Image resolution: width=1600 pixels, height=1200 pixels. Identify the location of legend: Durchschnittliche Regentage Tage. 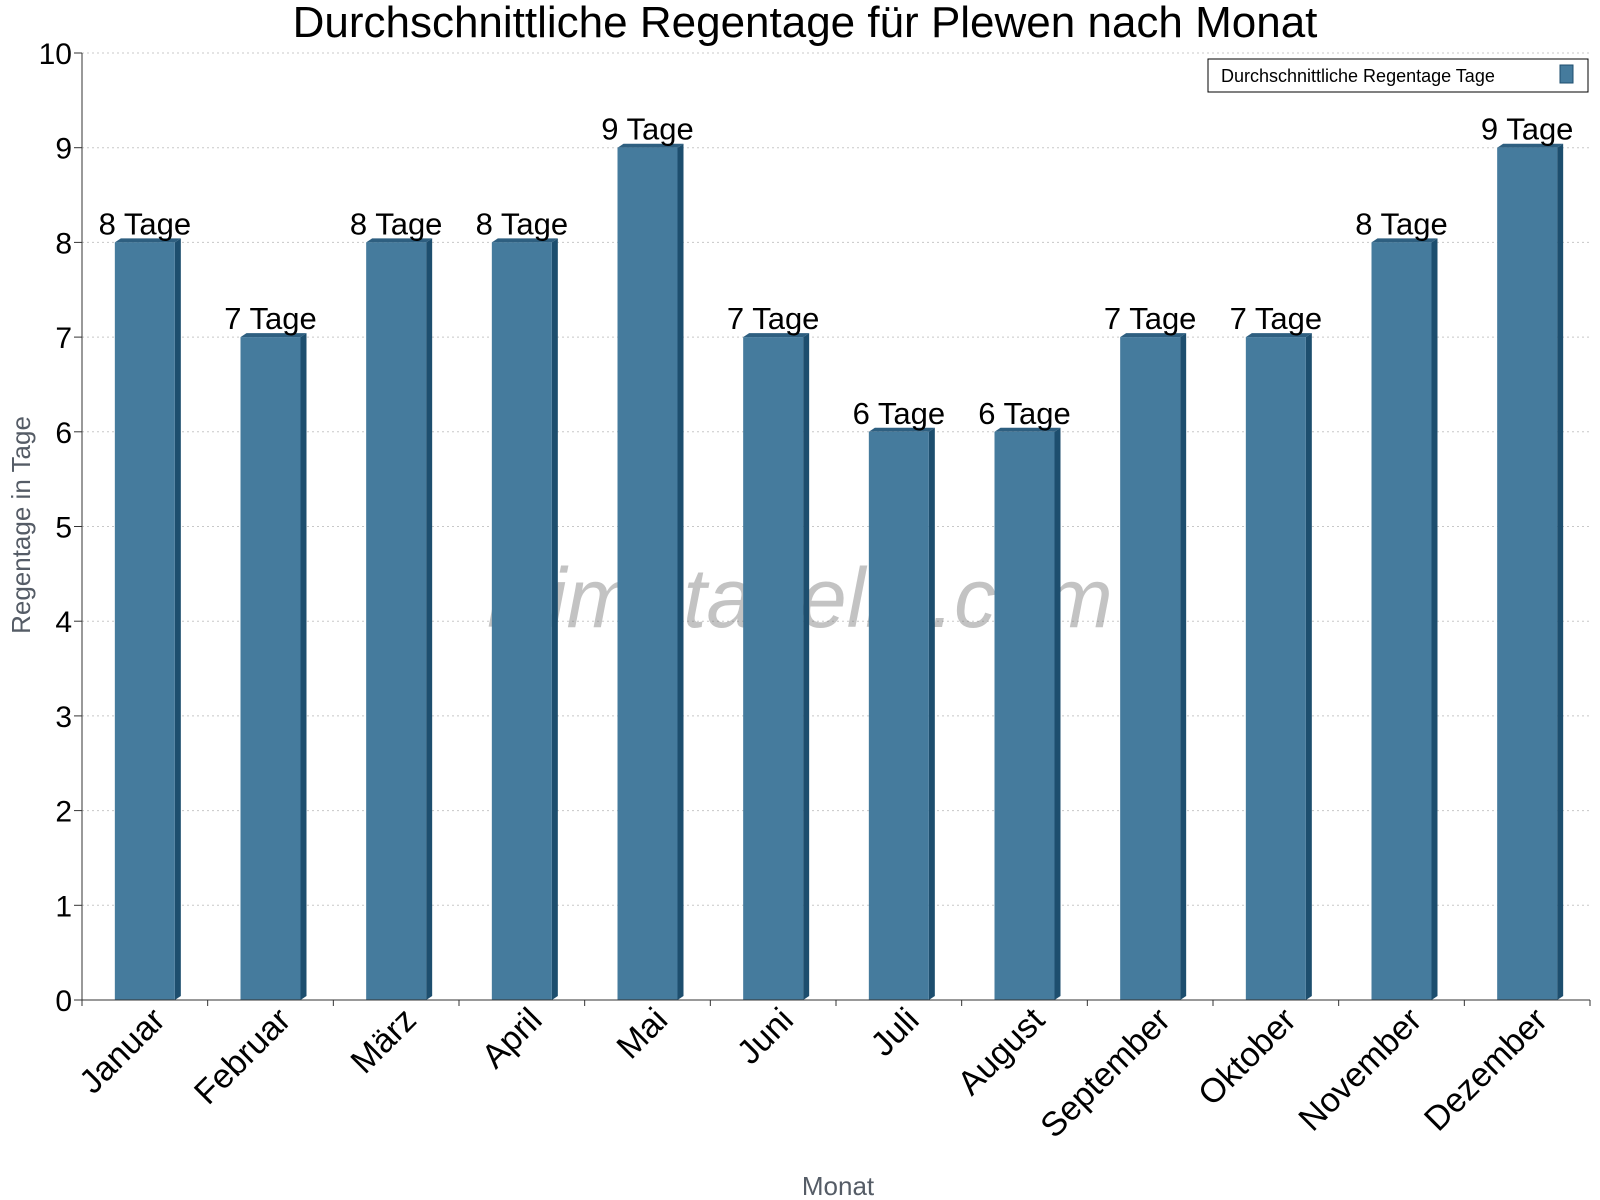
(1398, 75).